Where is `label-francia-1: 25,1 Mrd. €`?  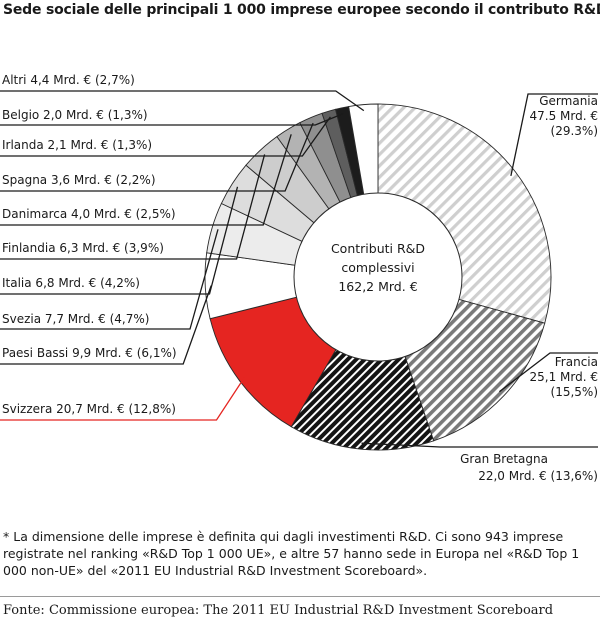
label-francia-1: 25,1 Mrd. € is located at coordinates (564, 377).